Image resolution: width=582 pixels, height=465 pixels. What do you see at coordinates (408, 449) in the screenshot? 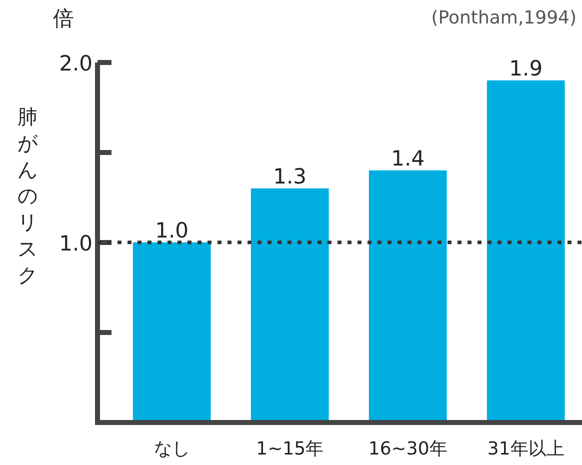
I see `x-tick-label: 16~30年` at bounding box center [408, 449].